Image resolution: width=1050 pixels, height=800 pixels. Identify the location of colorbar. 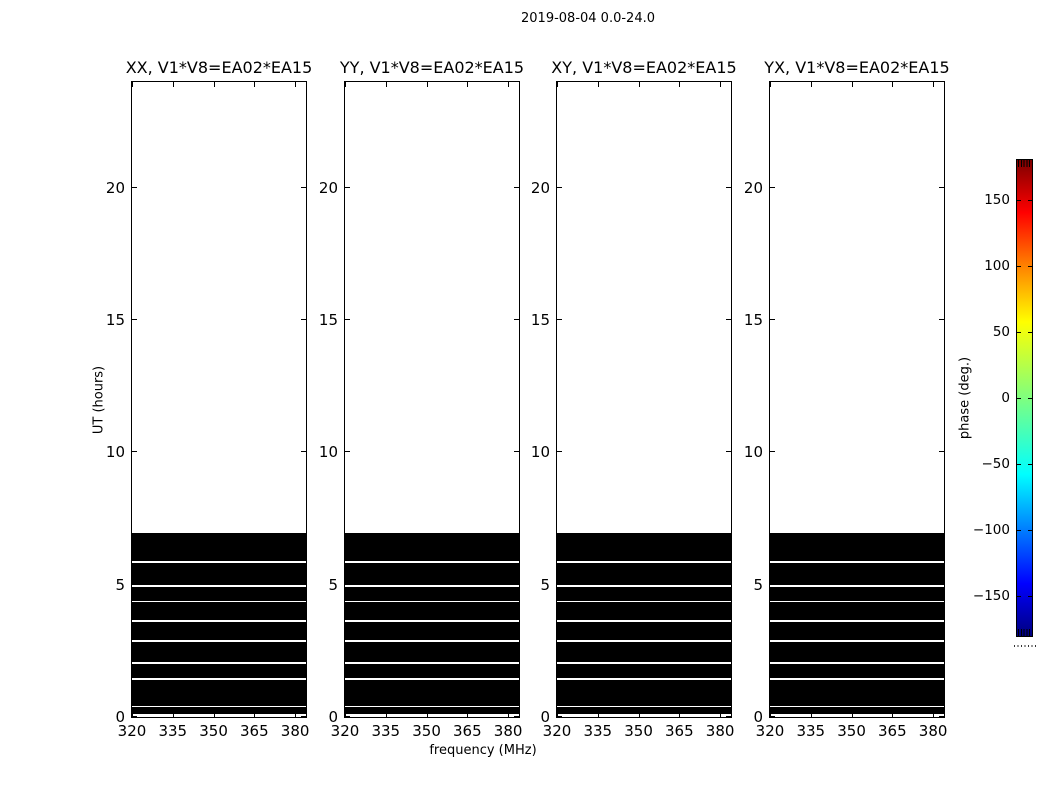
(1024, 398).